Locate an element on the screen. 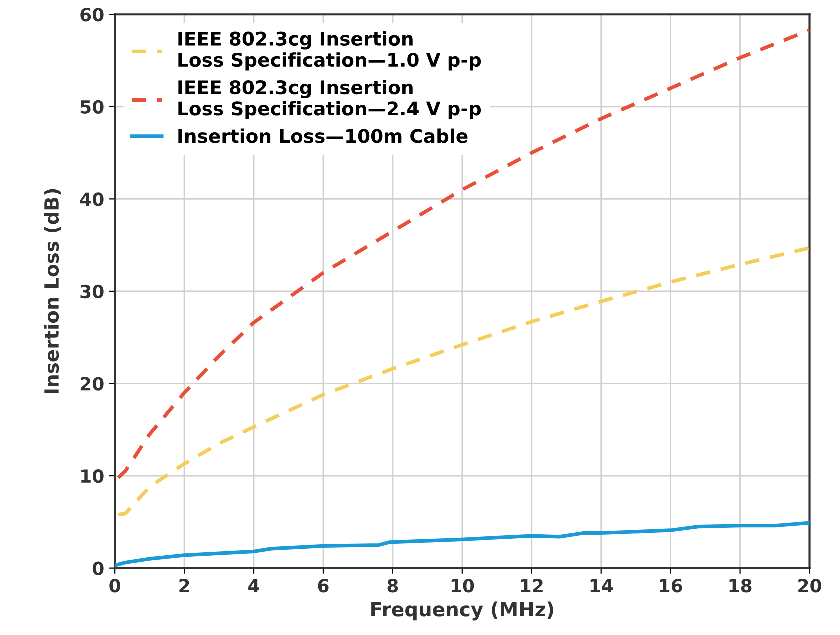  legend-label: Insertion Loss—100m Cable is located at coordinates (323, 136).